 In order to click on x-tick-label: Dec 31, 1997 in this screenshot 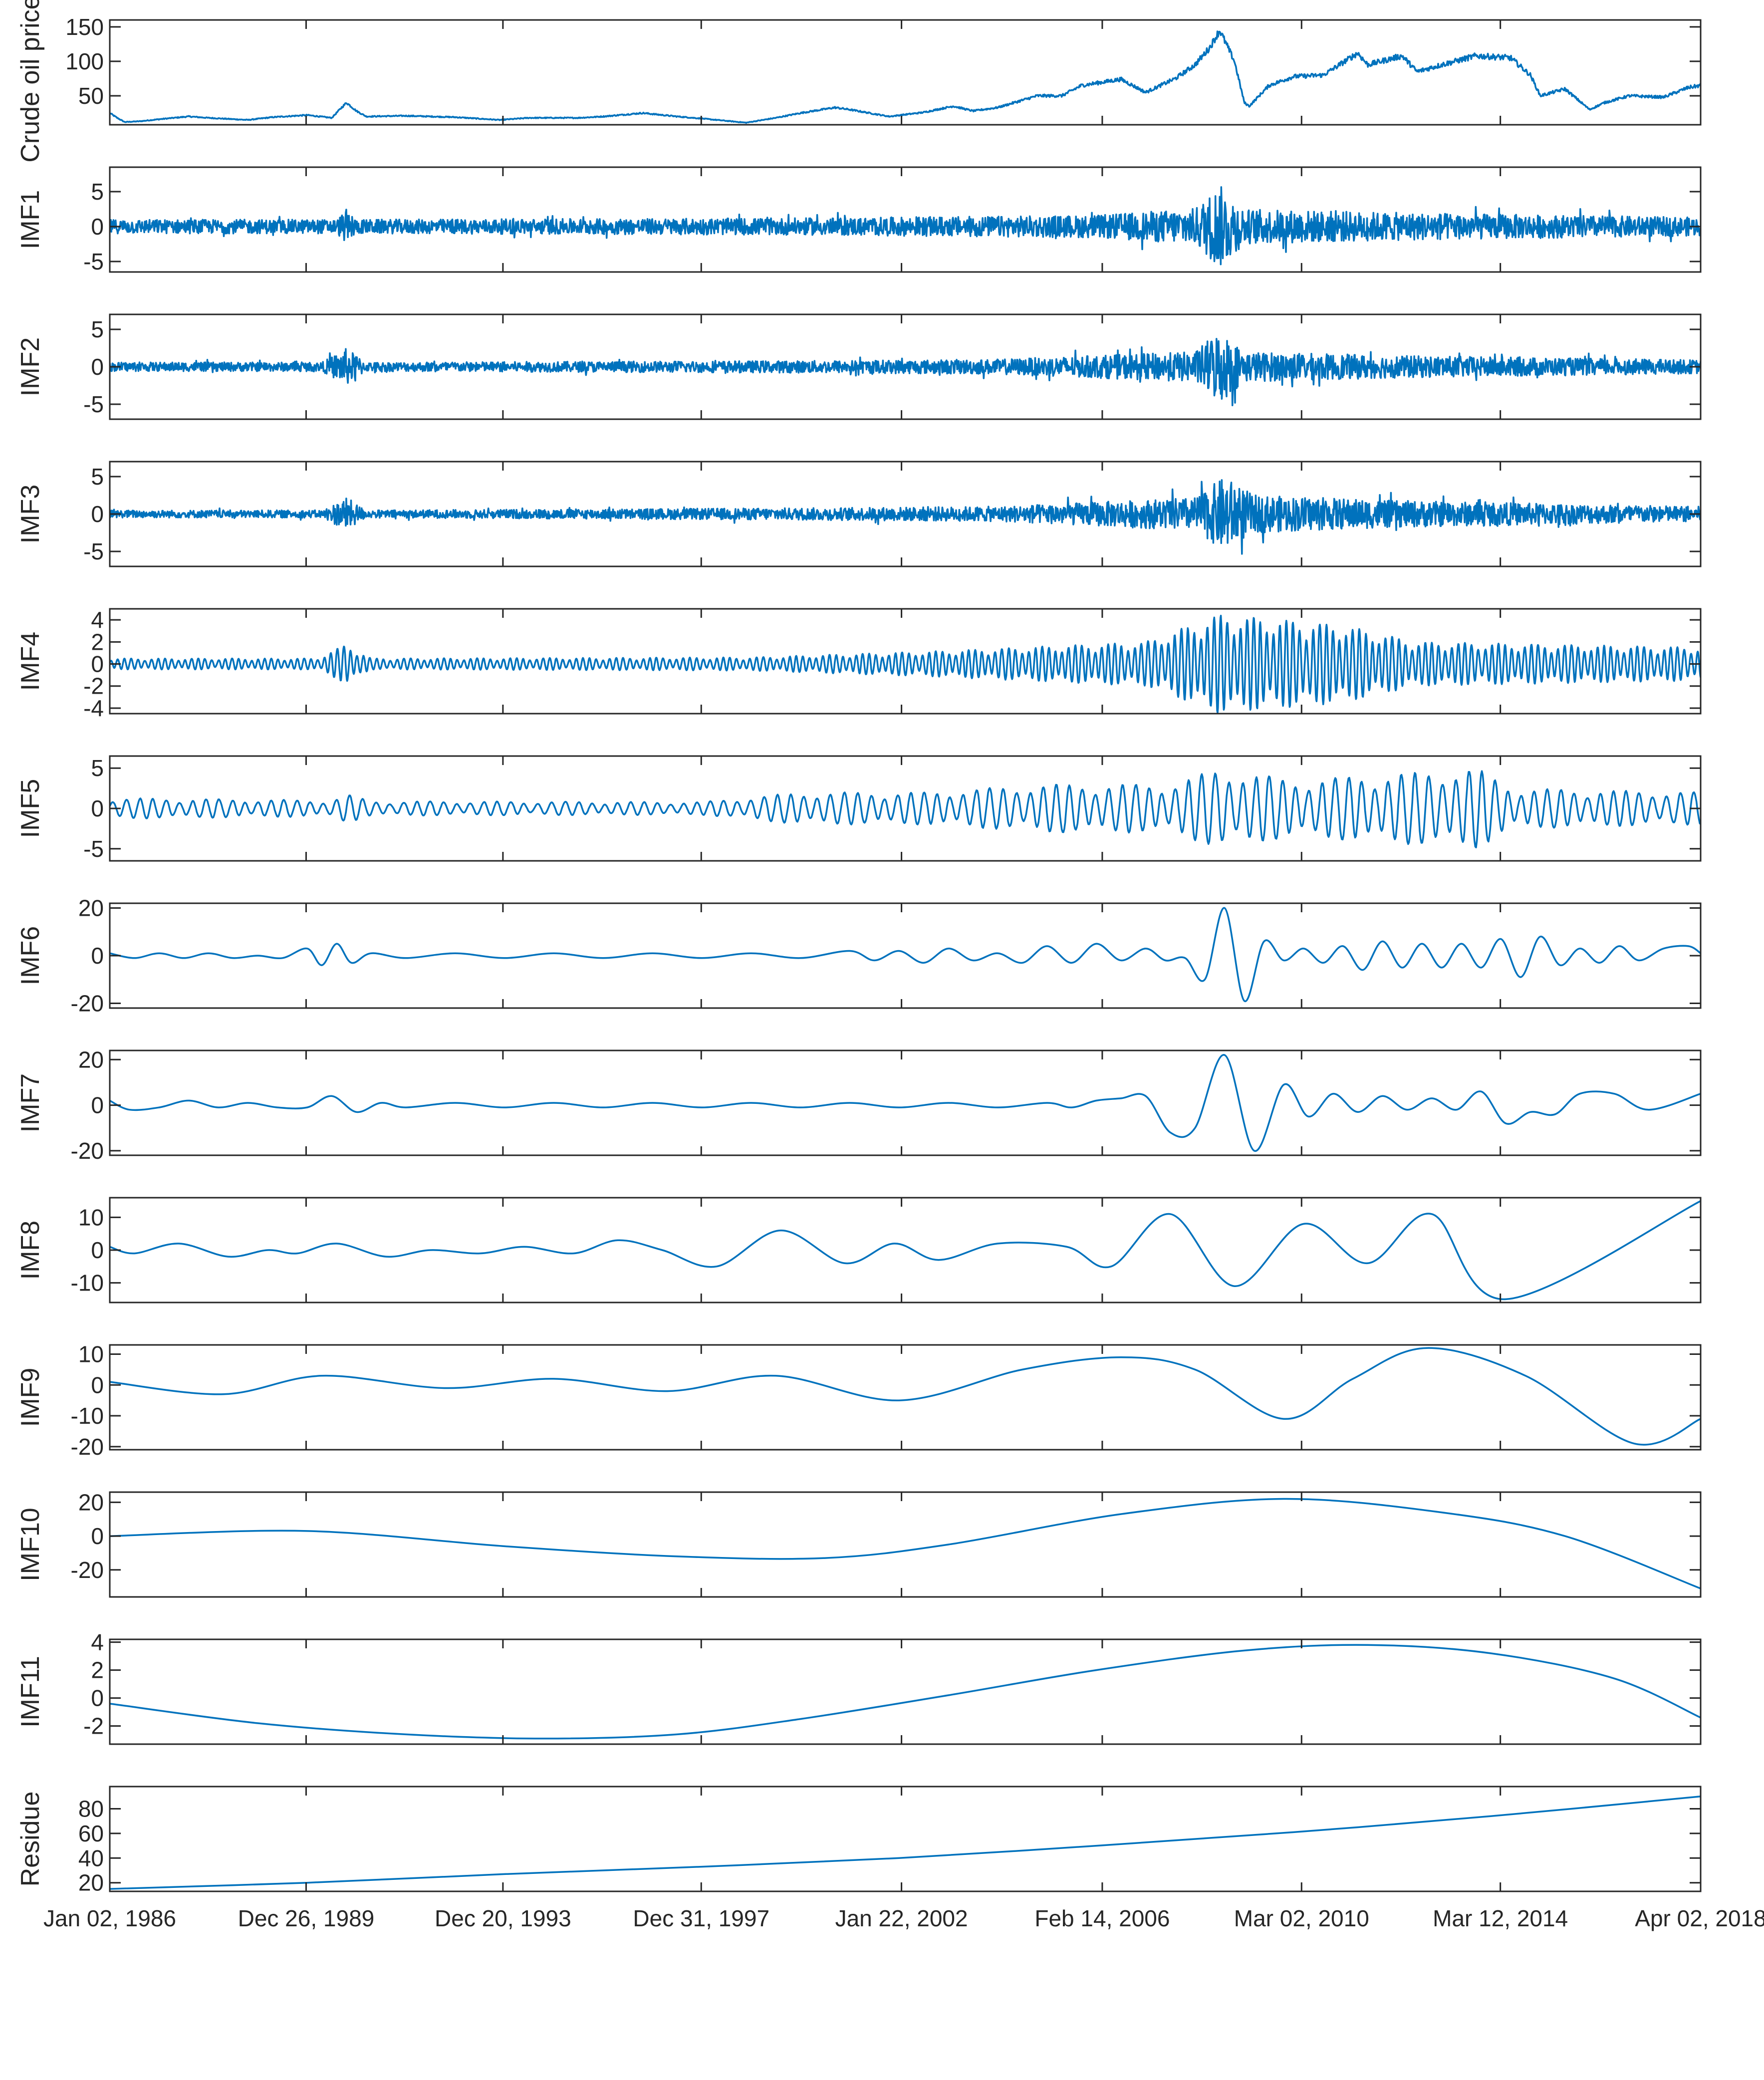, I will do `click(701, 1918)`.